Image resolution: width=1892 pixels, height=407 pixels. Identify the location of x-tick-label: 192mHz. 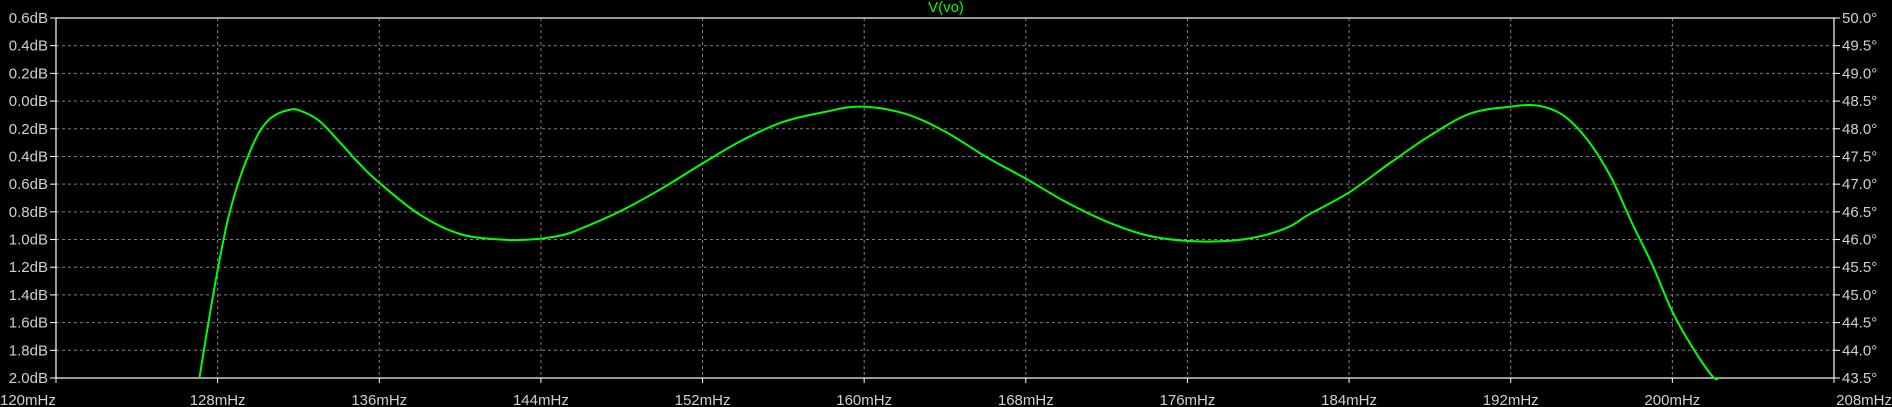
(1511, 399).